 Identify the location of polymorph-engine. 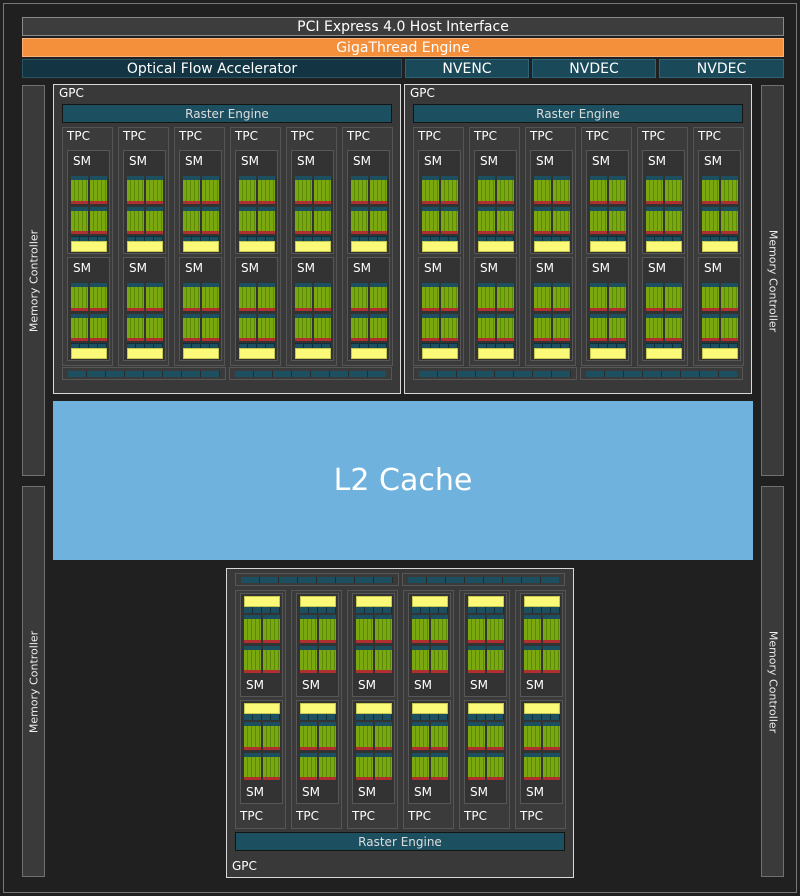
(317, 580).